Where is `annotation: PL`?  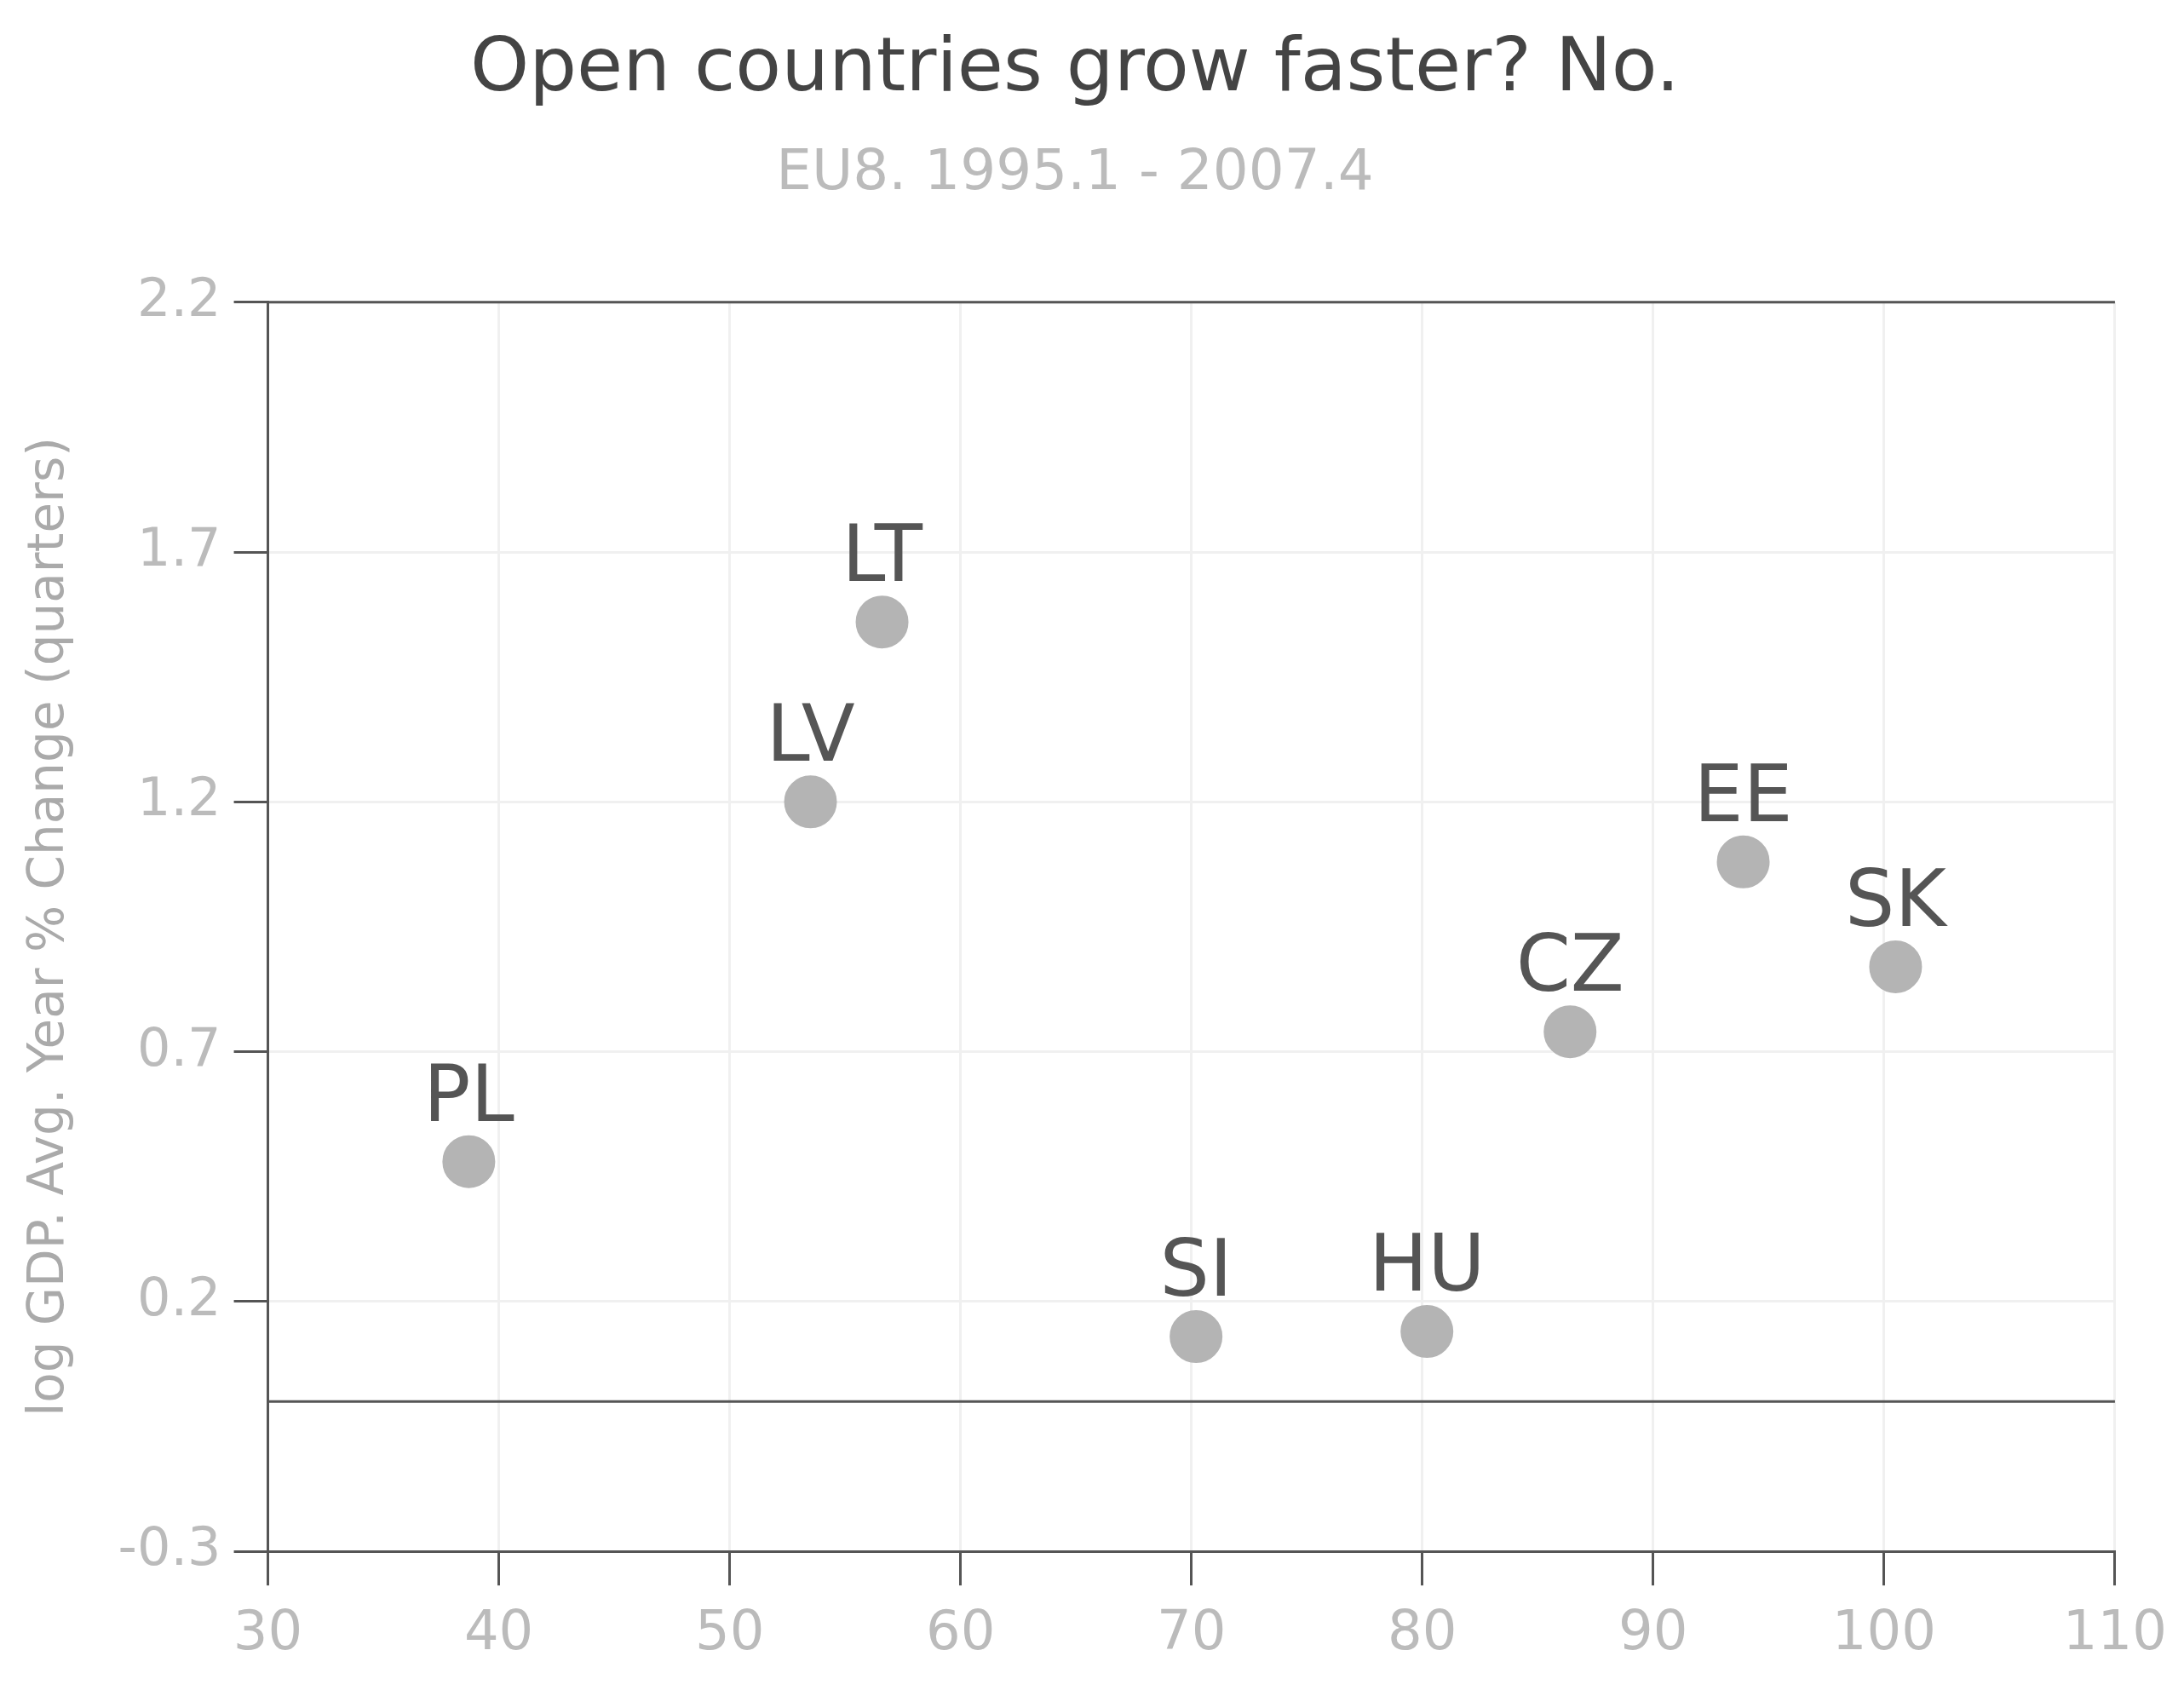 annotation: PL is located at coordinates (468, 1094).